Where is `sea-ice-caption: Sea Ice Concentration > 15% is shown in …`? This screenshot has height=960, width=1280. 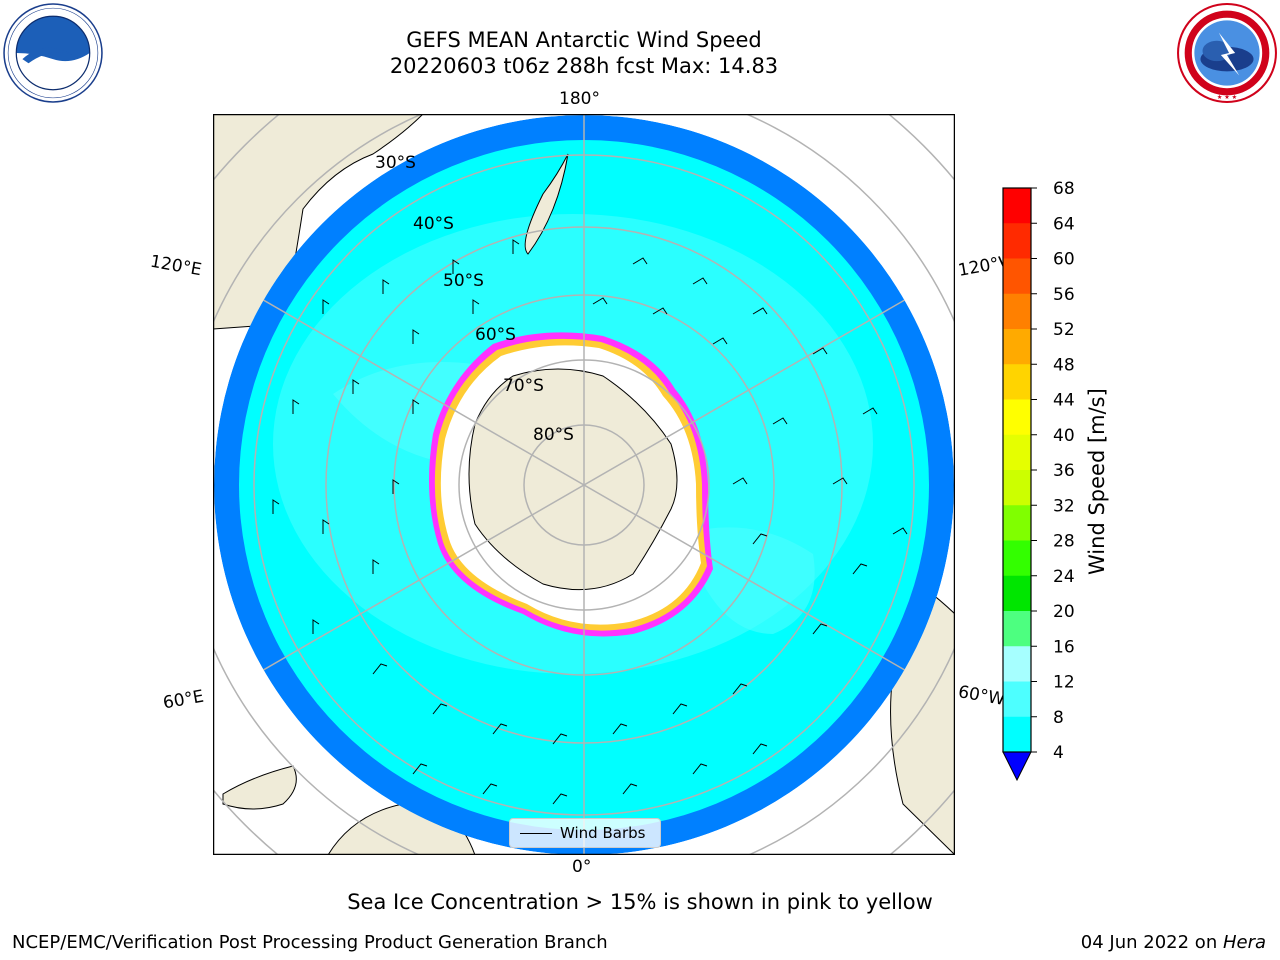
sea-ice-caption: Sea Ice Concentration > 15% is shown in … is located at coordinates (640, 902).